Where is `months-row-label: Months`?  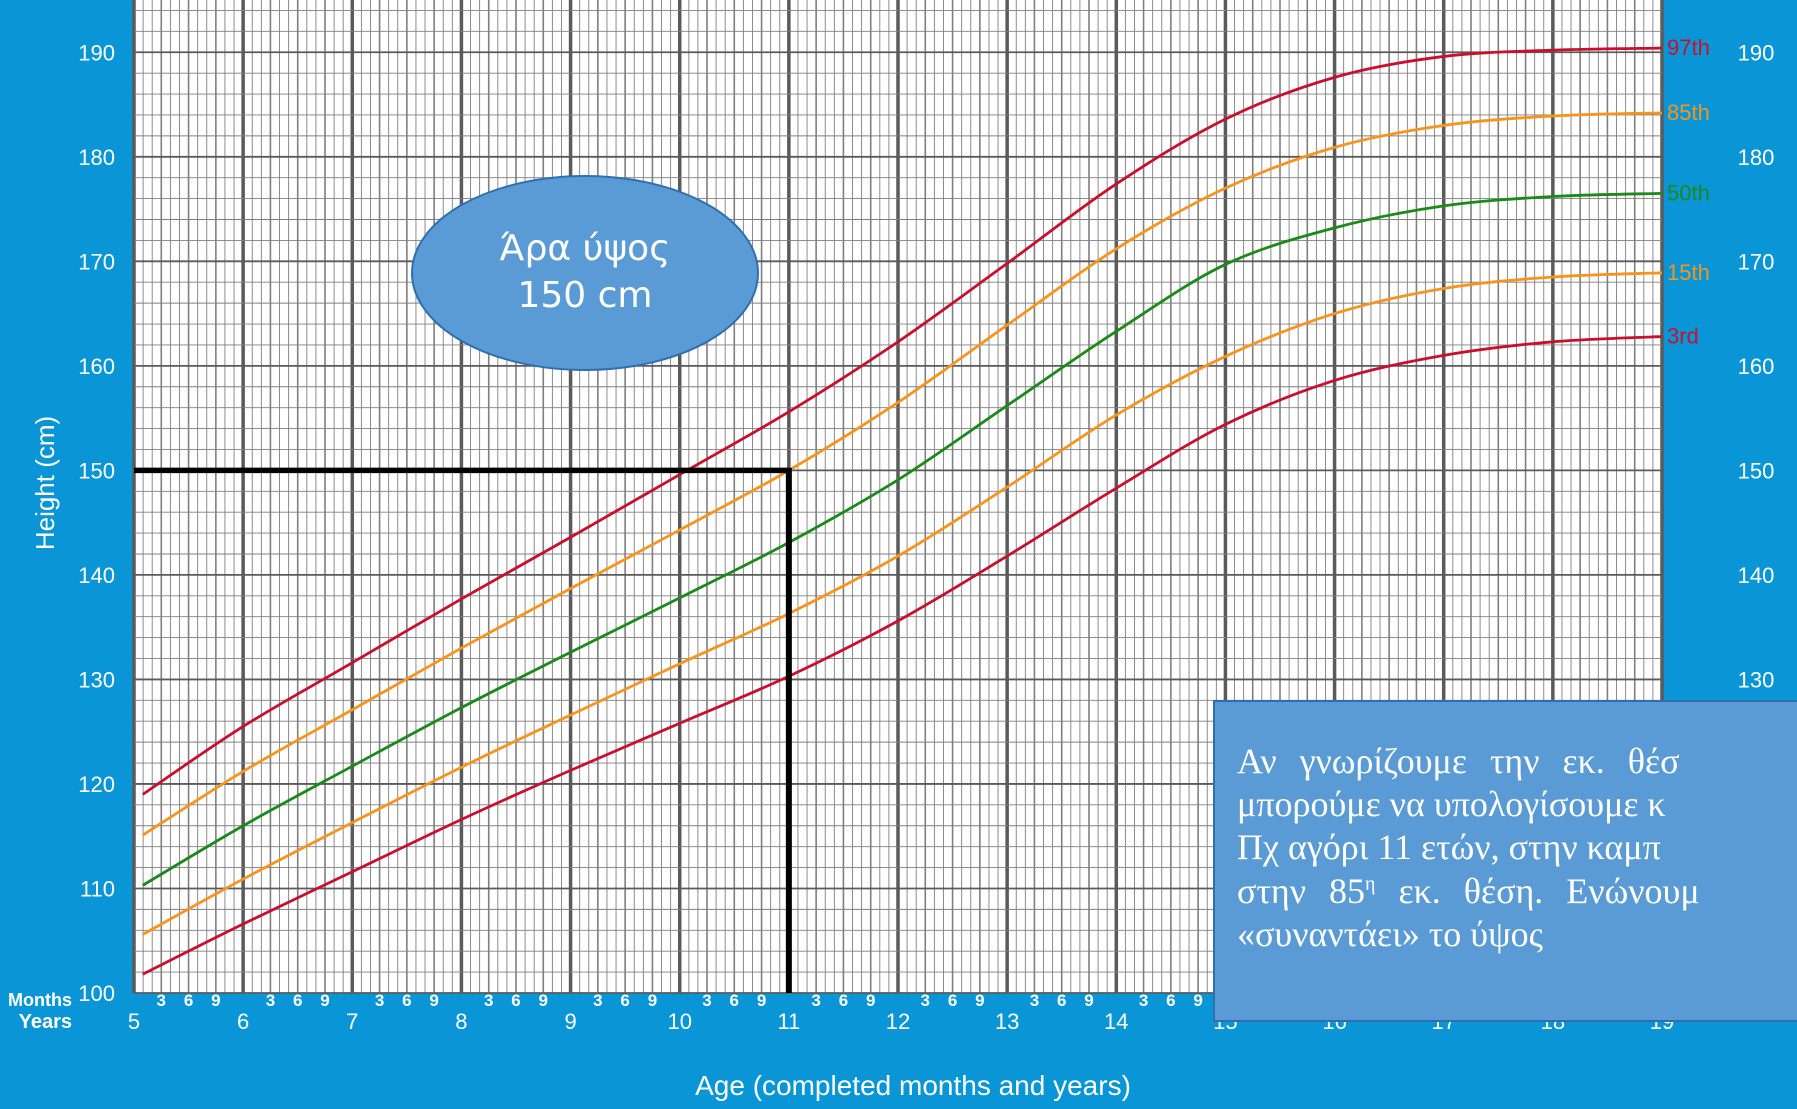
months-row-label: Months is located at coordinates (40, 1000).